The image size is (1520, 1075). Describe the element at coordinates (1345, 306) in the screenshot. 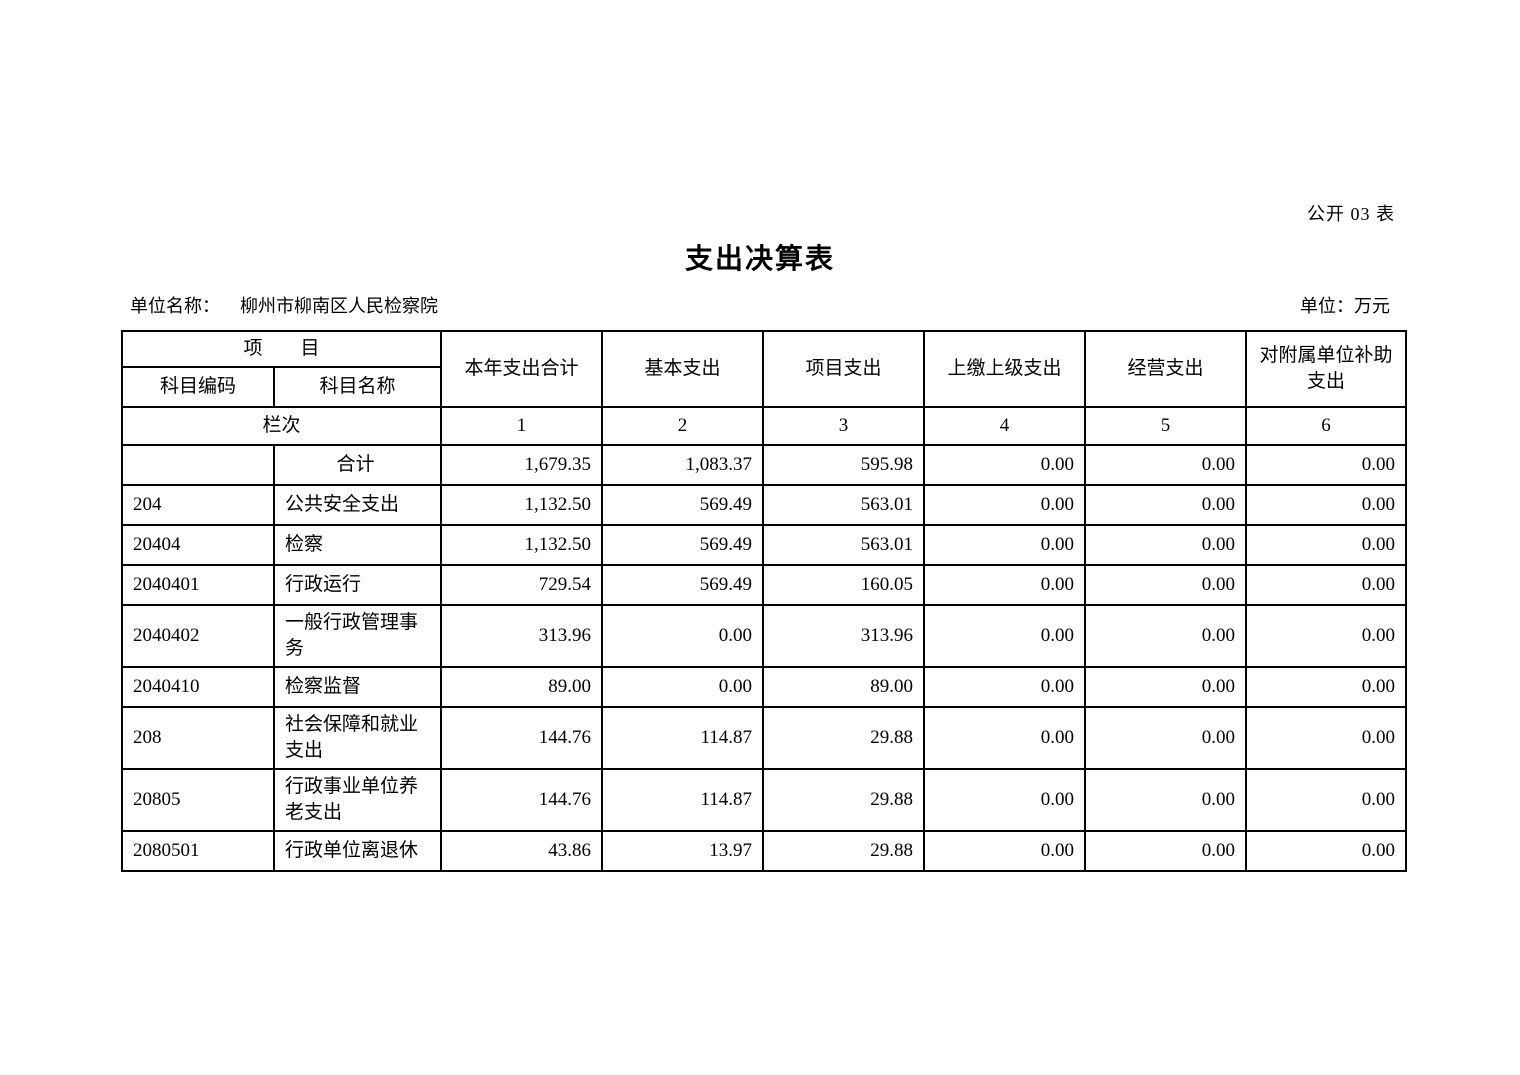

I see `currency-unit-label: 单位：万元` at that location.